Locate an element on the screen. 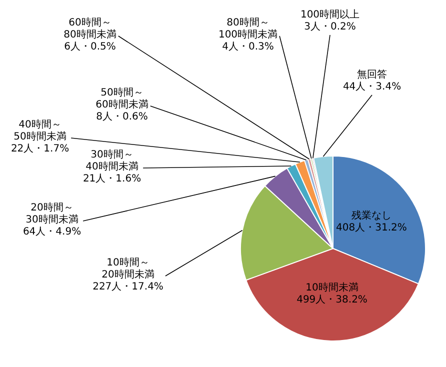 This screenshot has height=367, width=446. slice-label: 残業なし is located at coordinates (371, 215).